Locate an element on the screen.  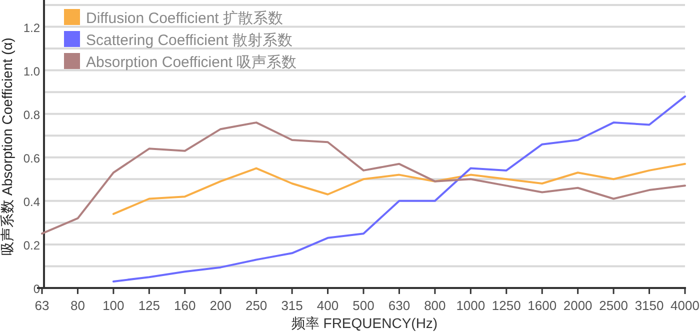
y-tick-label: 0.2 is located at coordinates (31, 245).